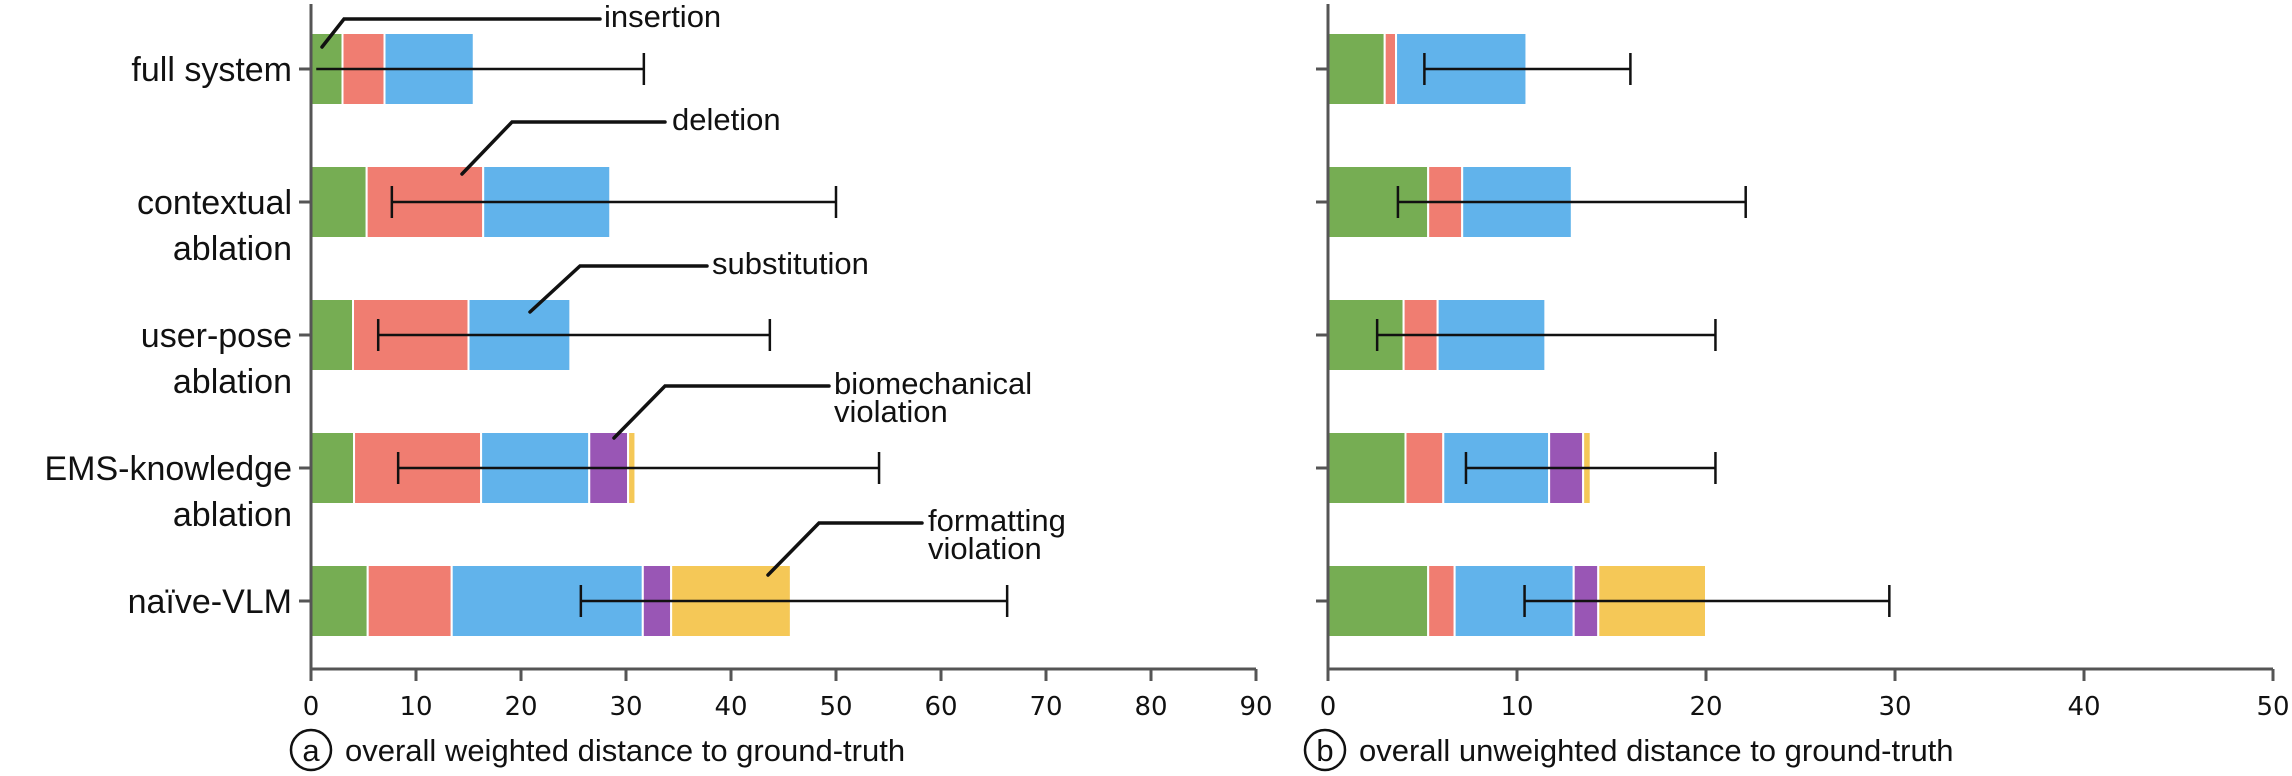 The width and height of the screenshot is (2292, 776). I want to click on x-tick-label: 60, so click(940, 707).